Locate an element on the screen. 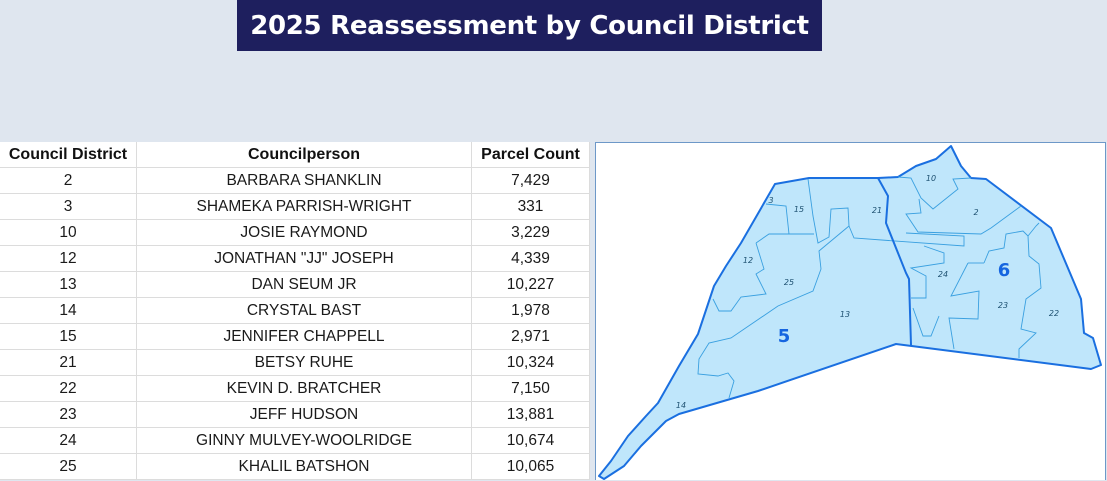  table-row: 14 CRYSTAL BAST 1,978 is located at coordinates (295, 310).